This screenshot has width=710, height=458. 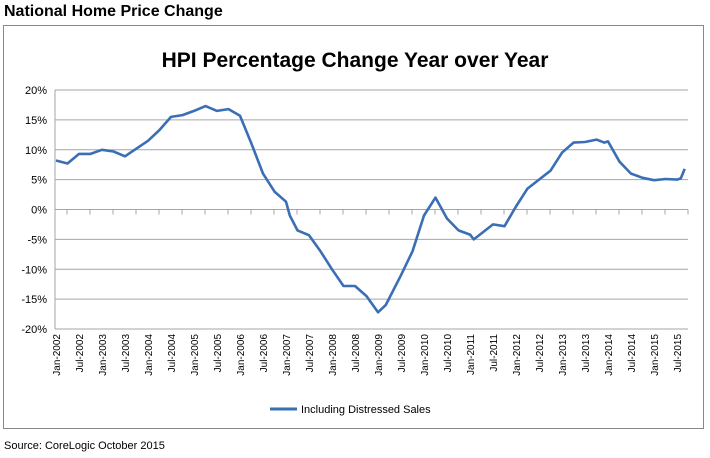 What do you see at coordinates (471, 354) in the screenshot?
I see `x-tick-label: Jan-2011` at bounding box center [471, 354].